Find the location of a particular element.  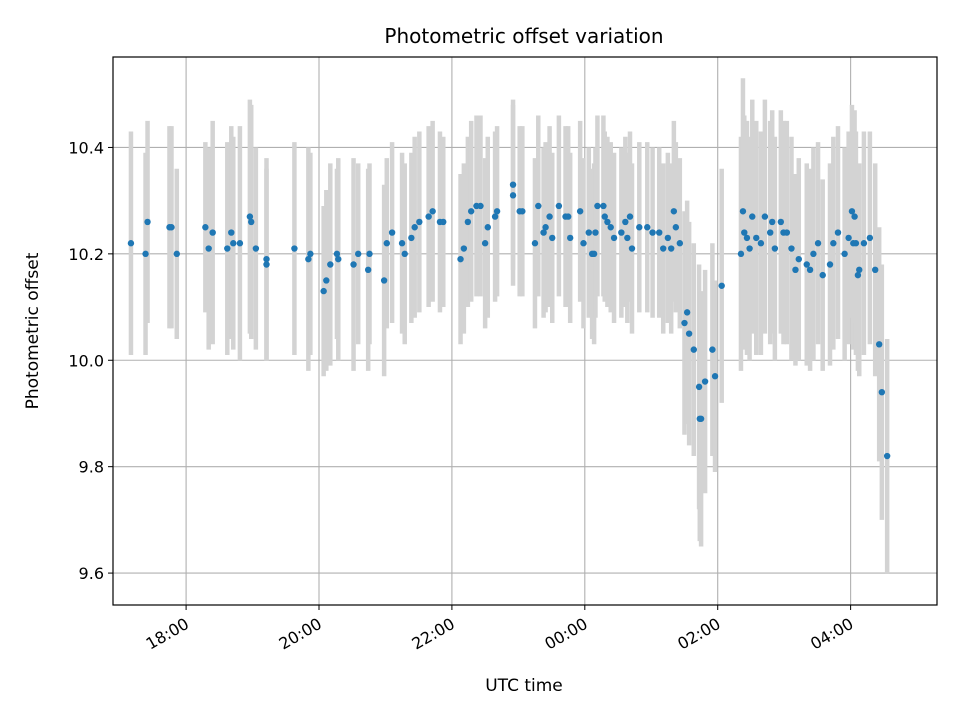

x-tick-label: 20:00 is located at coordinates (300, 634).